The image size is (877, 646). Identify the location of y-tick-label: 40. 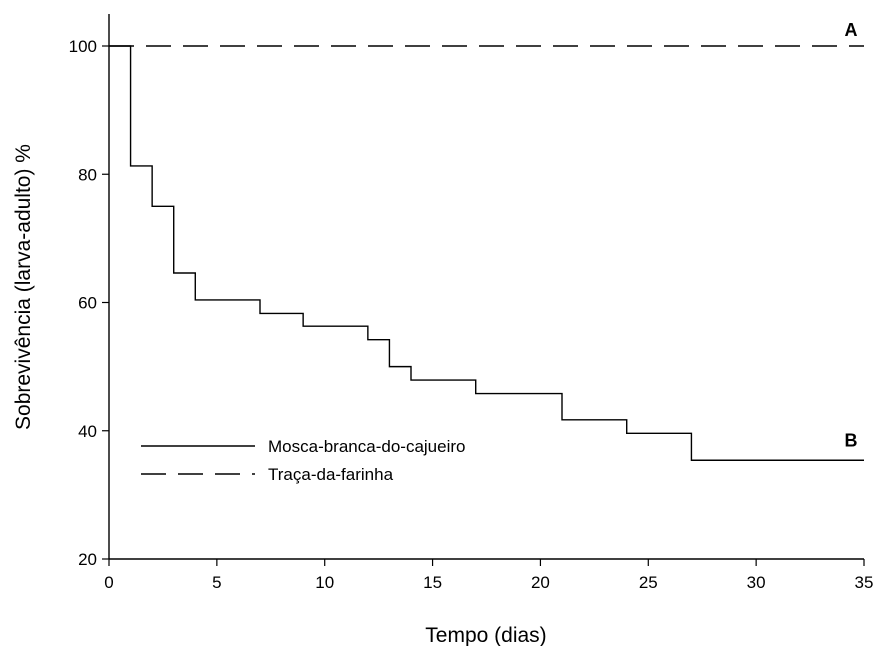
(87, 431).